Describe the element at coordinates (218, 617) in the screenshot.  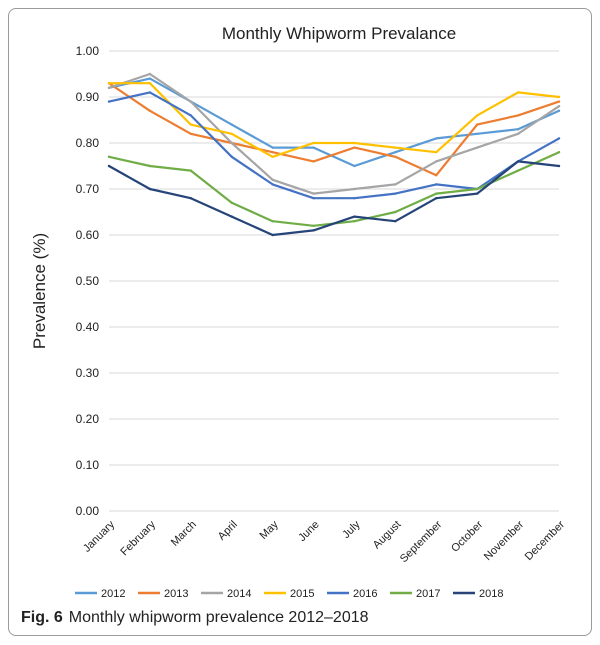
I see `figure-caption-text: Monthly whipworm prevalence 2012–2018` at that location.